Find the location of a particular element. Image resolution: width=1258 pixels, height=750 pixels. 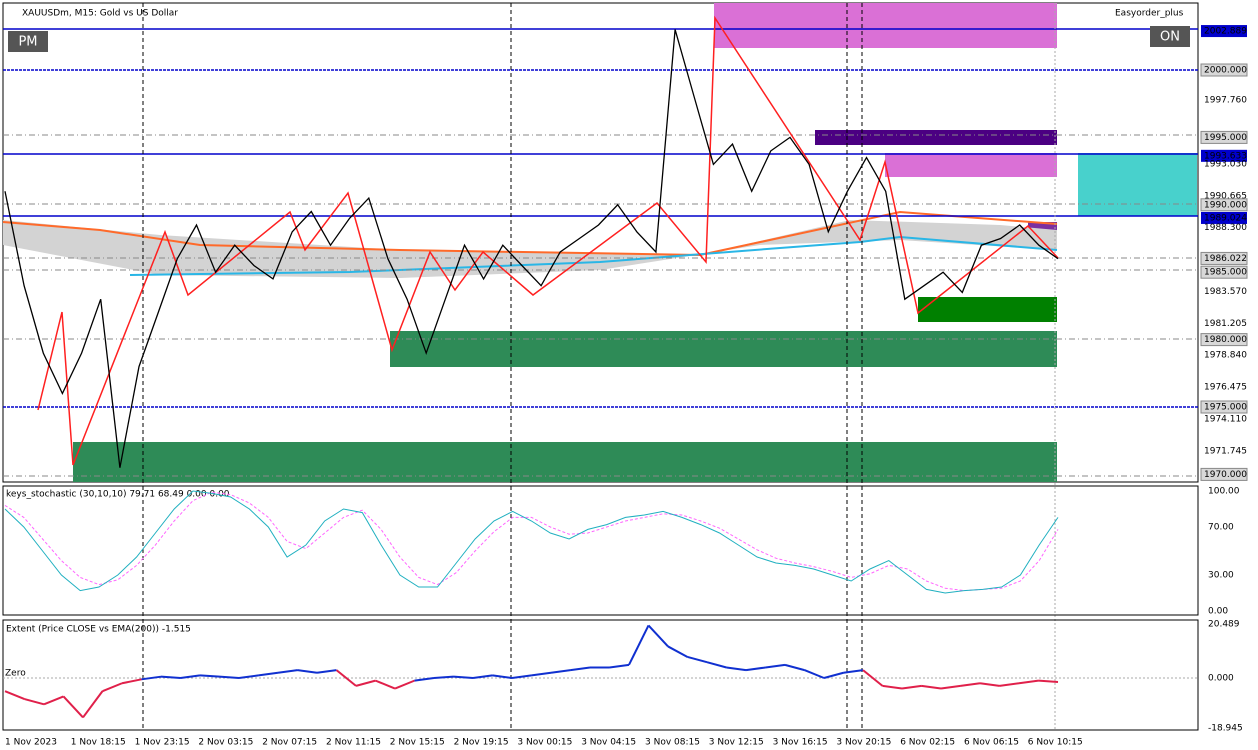

price-label: 1988.300 is located at coordinates (1225, 228).